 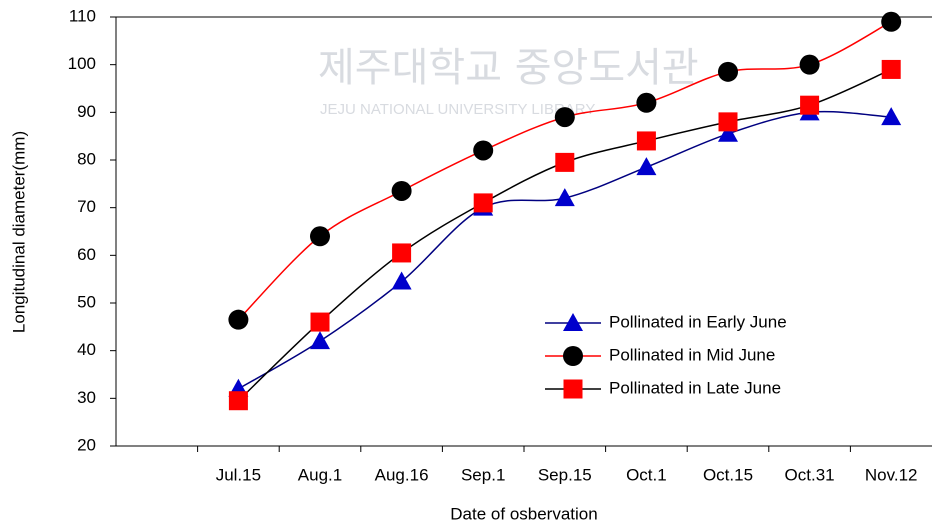 I want to click on x-tick-label: Oct.1, so click(x=646, y=474).